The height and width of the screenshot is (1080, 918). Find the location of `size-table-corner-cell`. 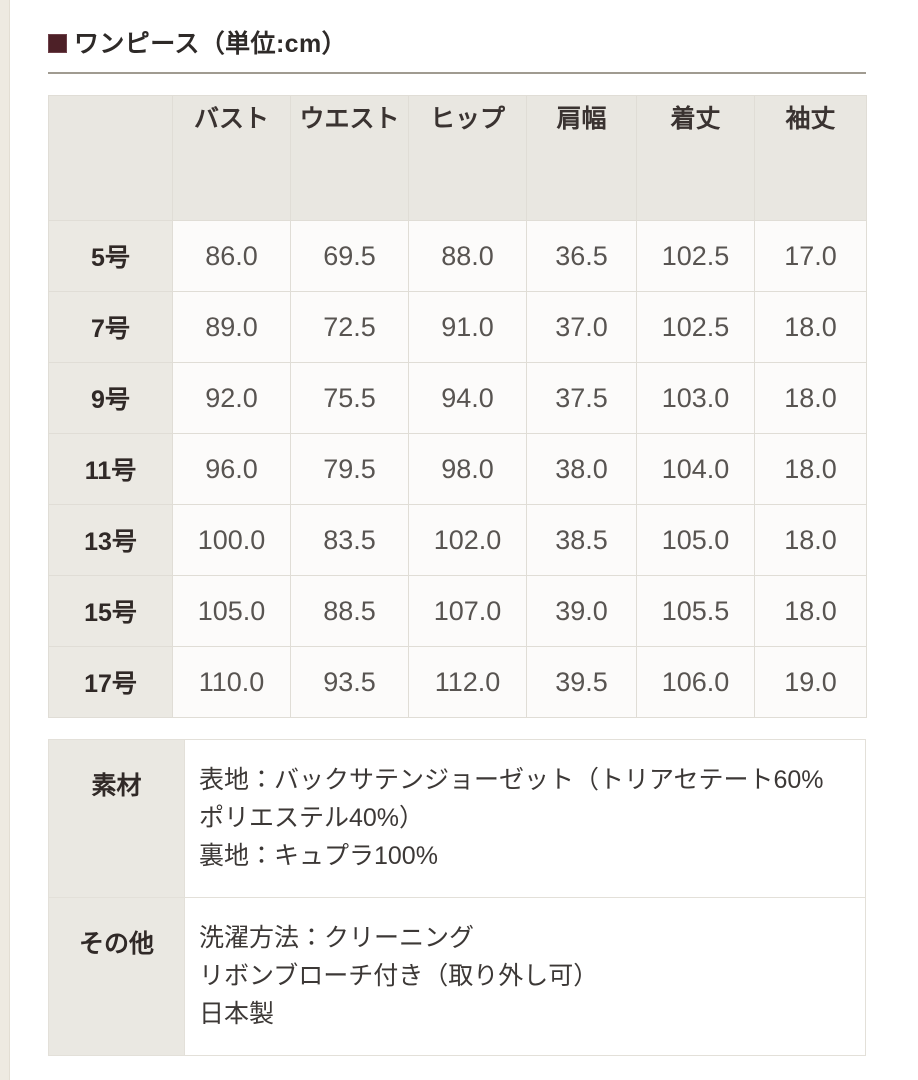

size-table-corner-cell is located at coordinates (110, 158).